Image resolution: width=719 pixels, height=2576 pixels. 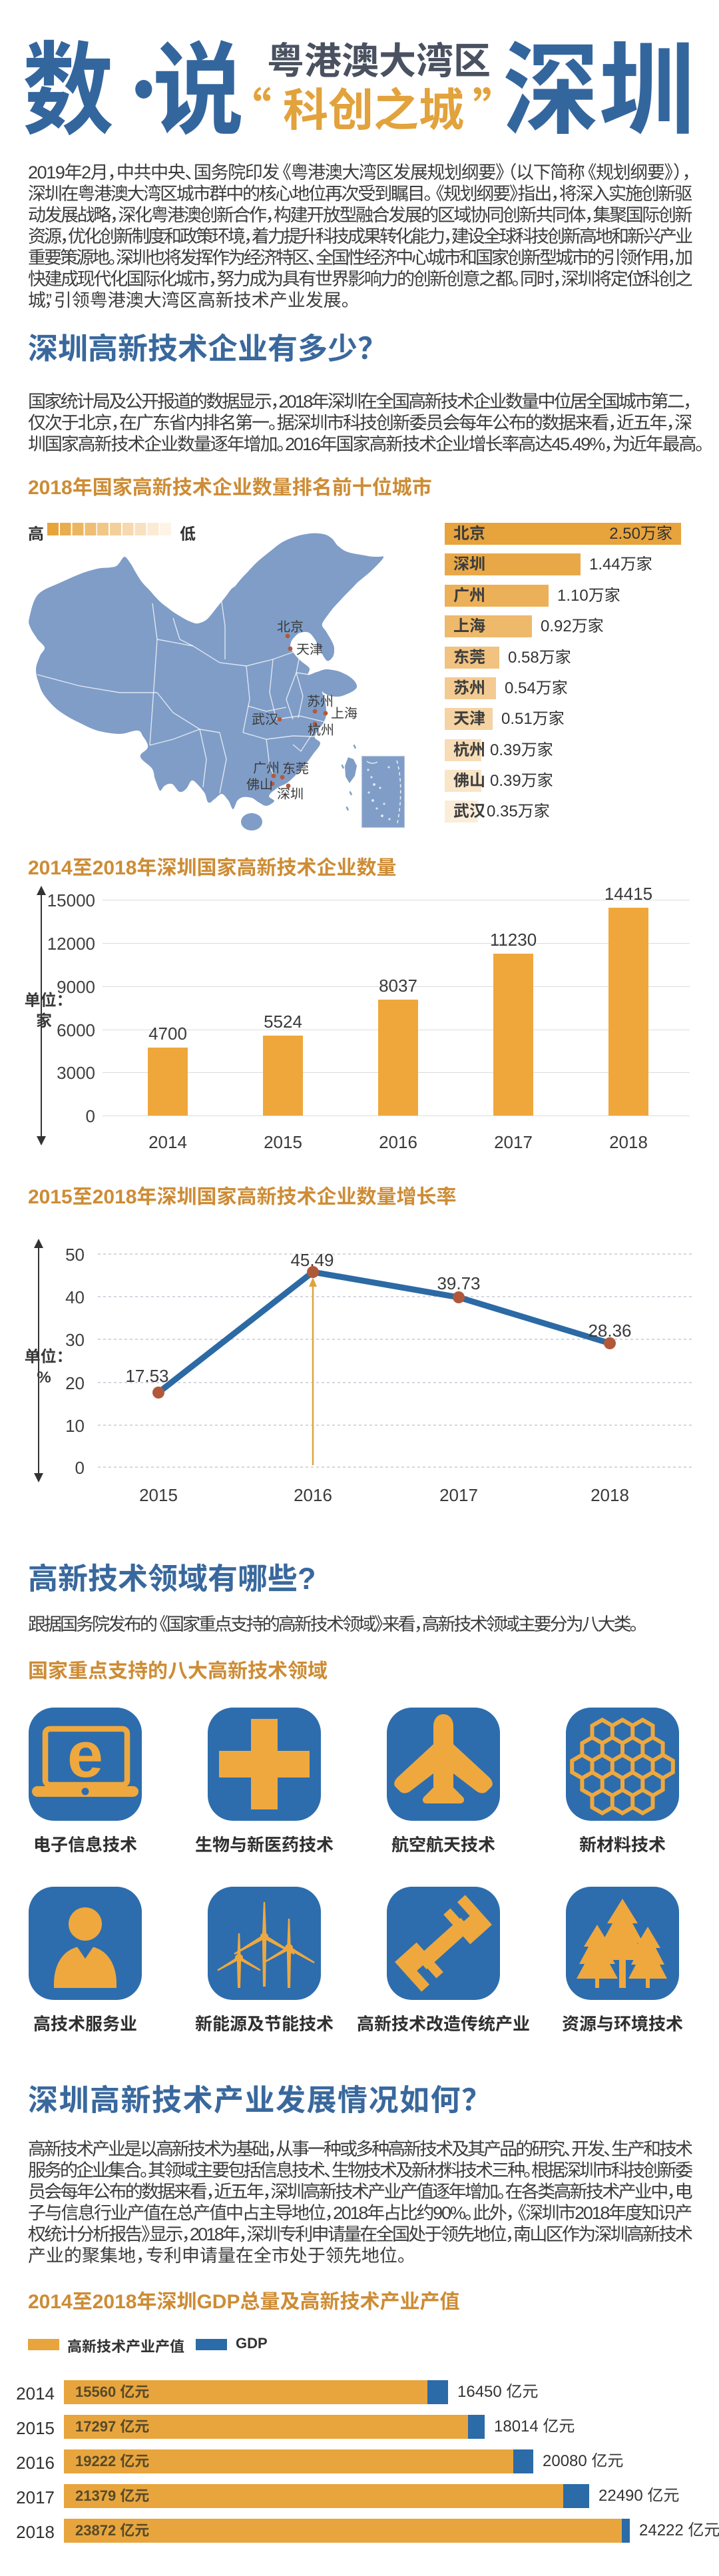 What do you see at coordinates (85, 1754) in the screenshot?
I see `svg-text: e` at bounding box center [85, 1754].